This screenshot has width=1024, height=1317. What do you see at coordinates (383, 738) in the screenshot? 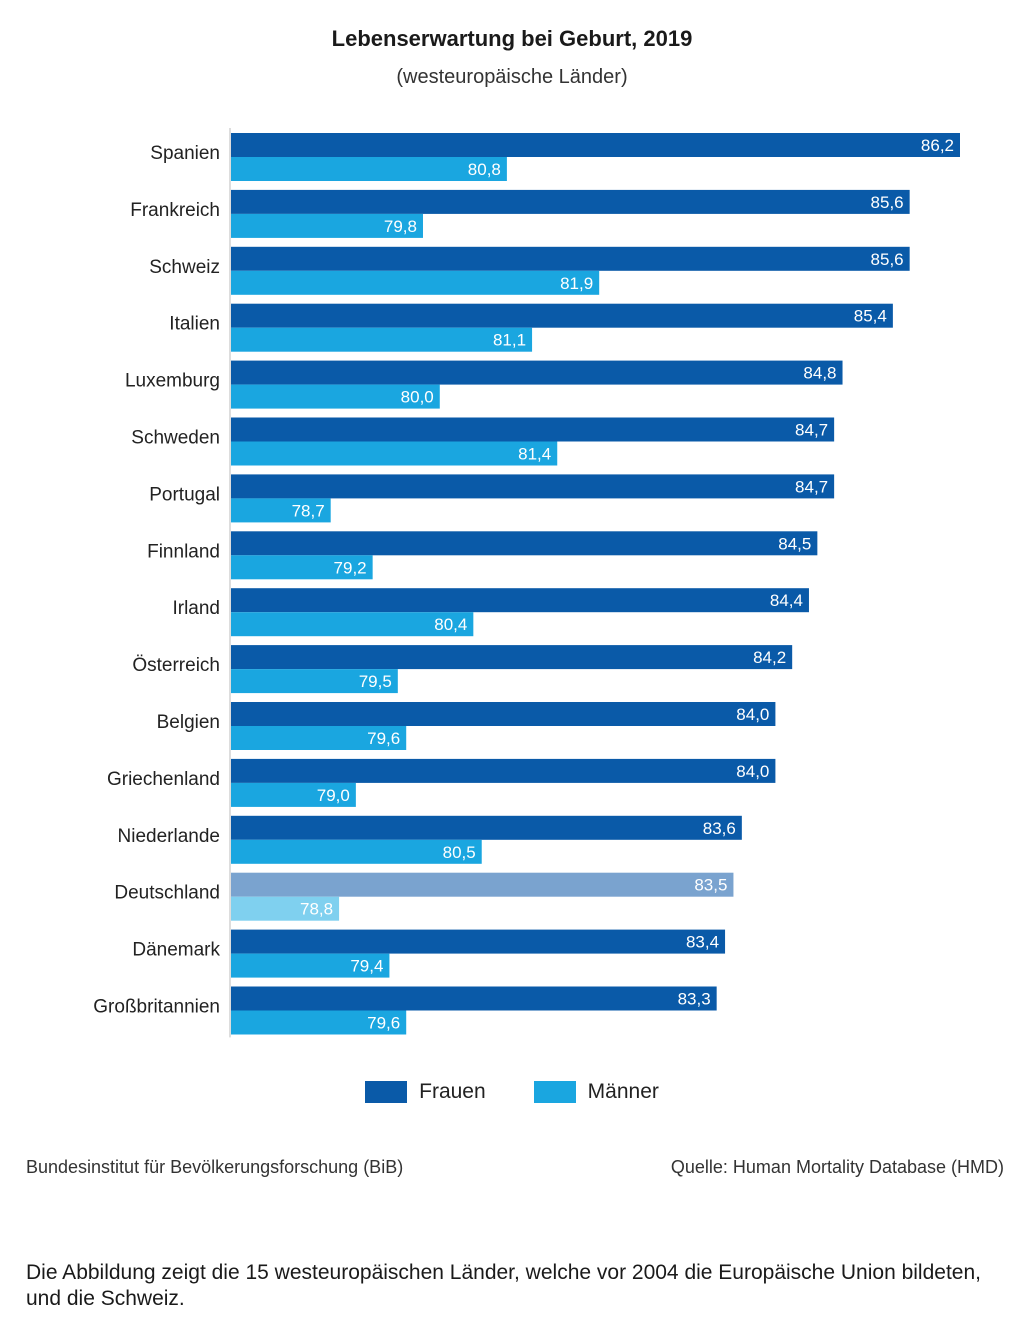
I see `value-label-maenner-belgien: 79,6` at bounding box center [383, 738].